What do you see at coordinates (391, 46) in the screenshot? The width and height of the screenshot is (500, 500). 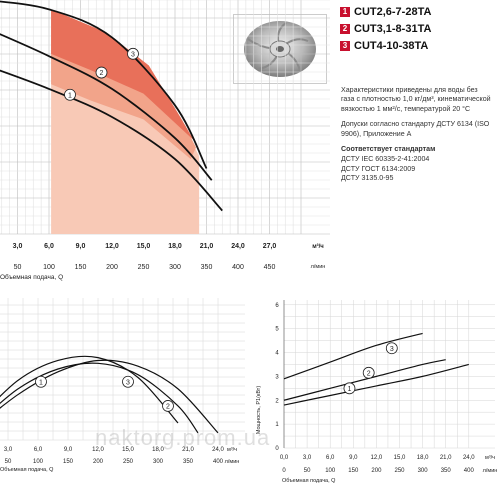 I see `legend-model: CUT4-10-38TA` at bounding box center [391, 46].